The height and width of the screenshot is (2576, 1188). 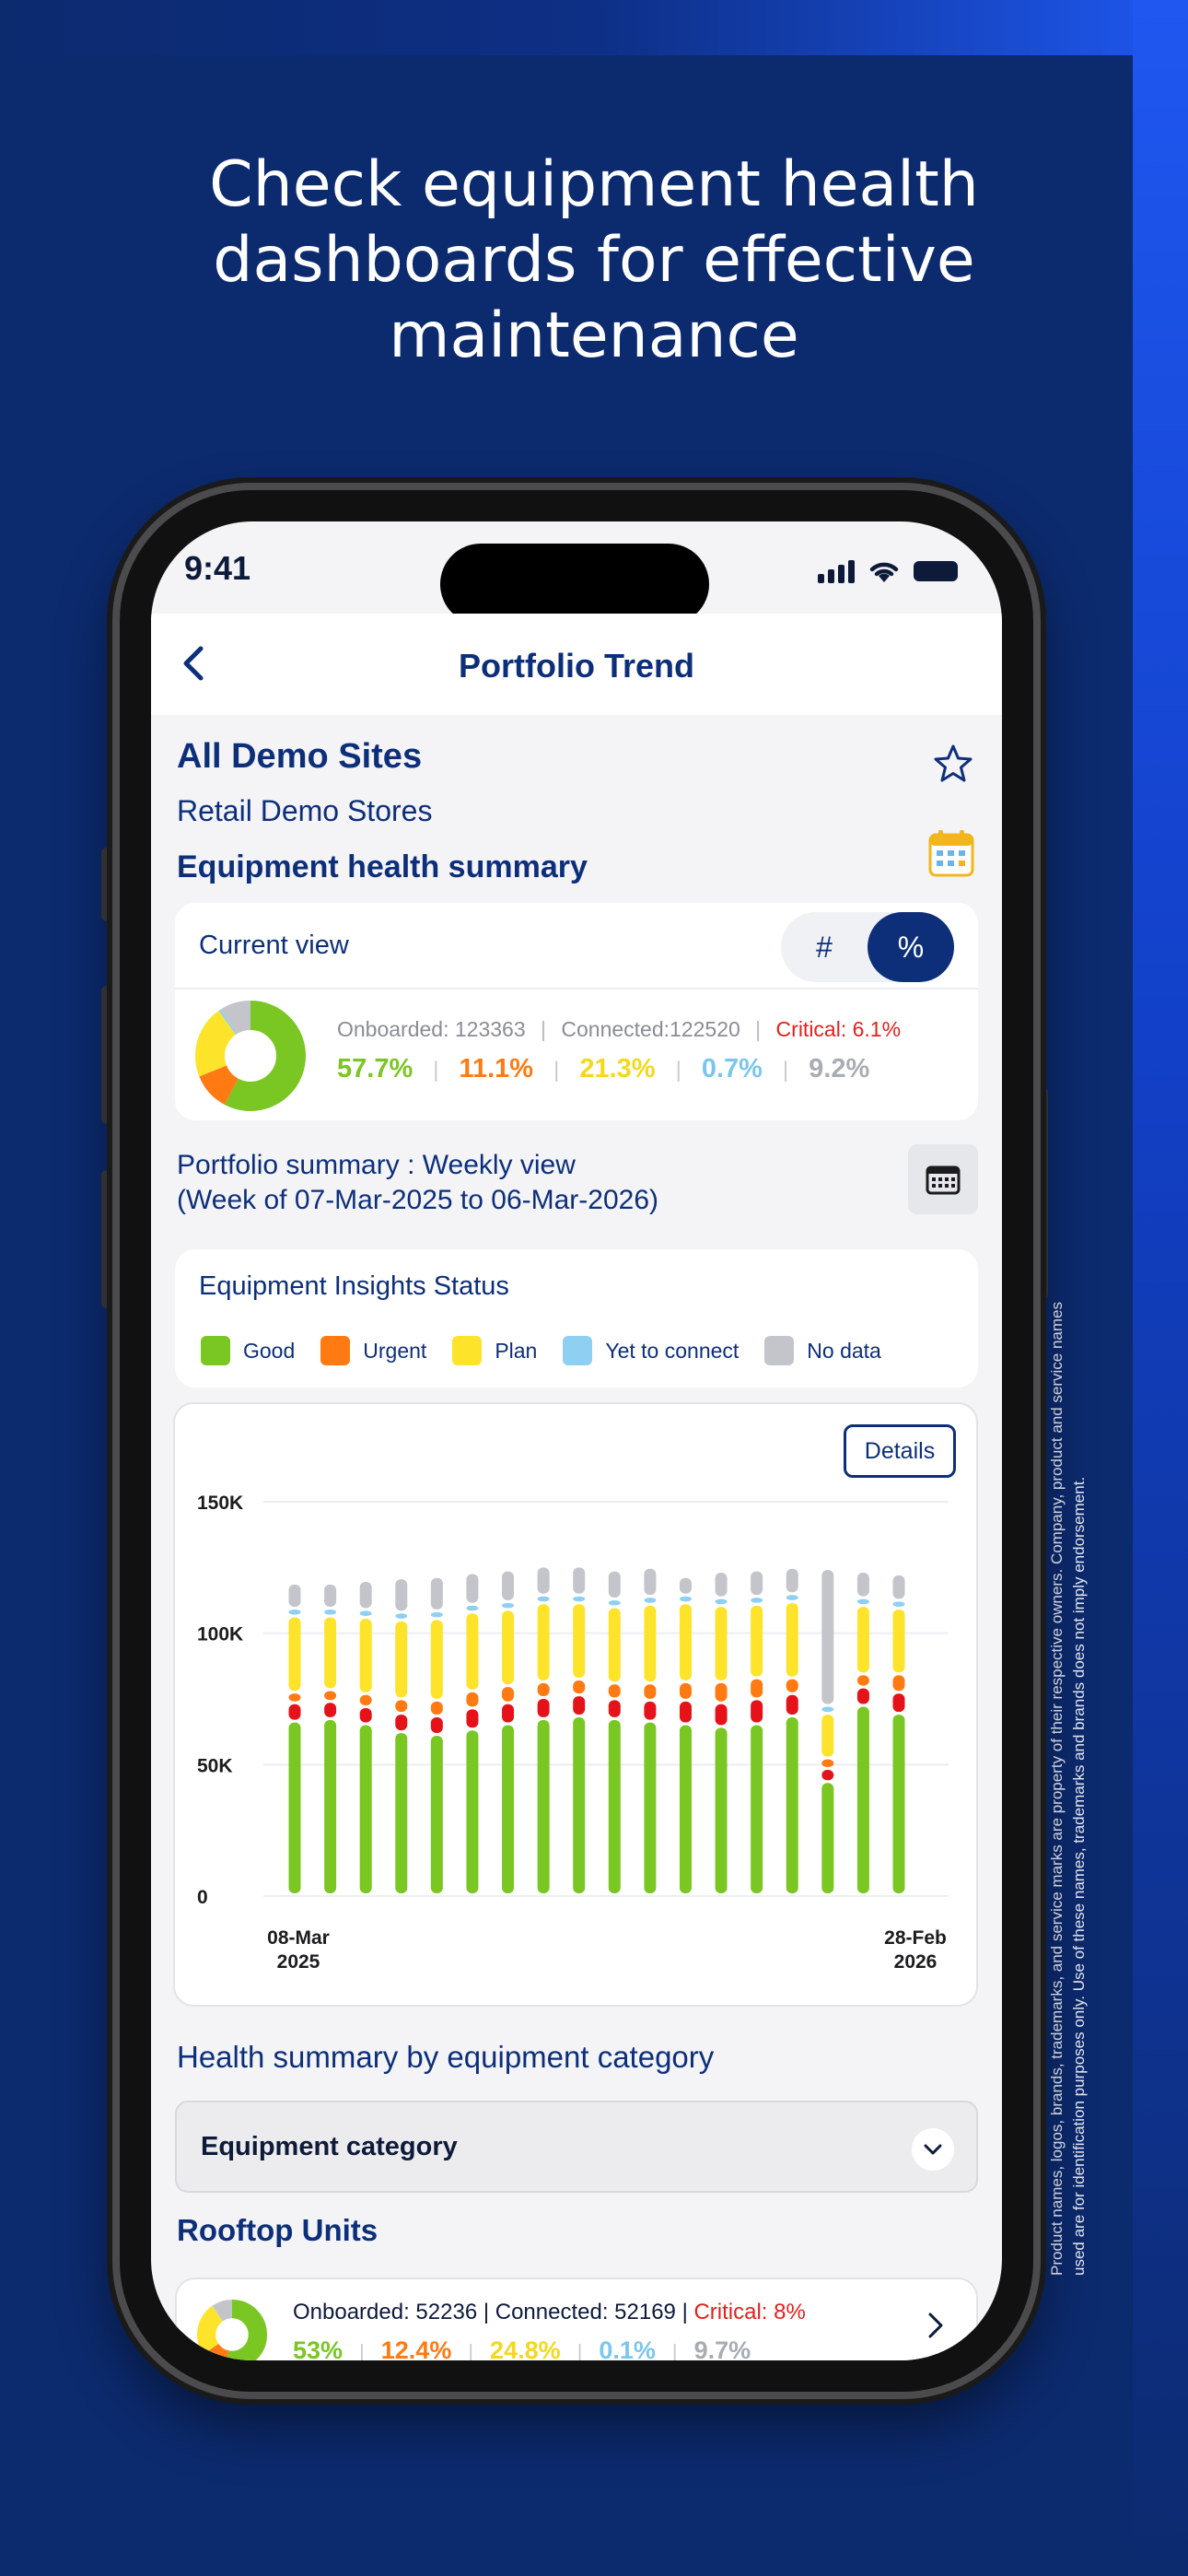 I want to click on bar-14-good, so click(x=792, y=1804).